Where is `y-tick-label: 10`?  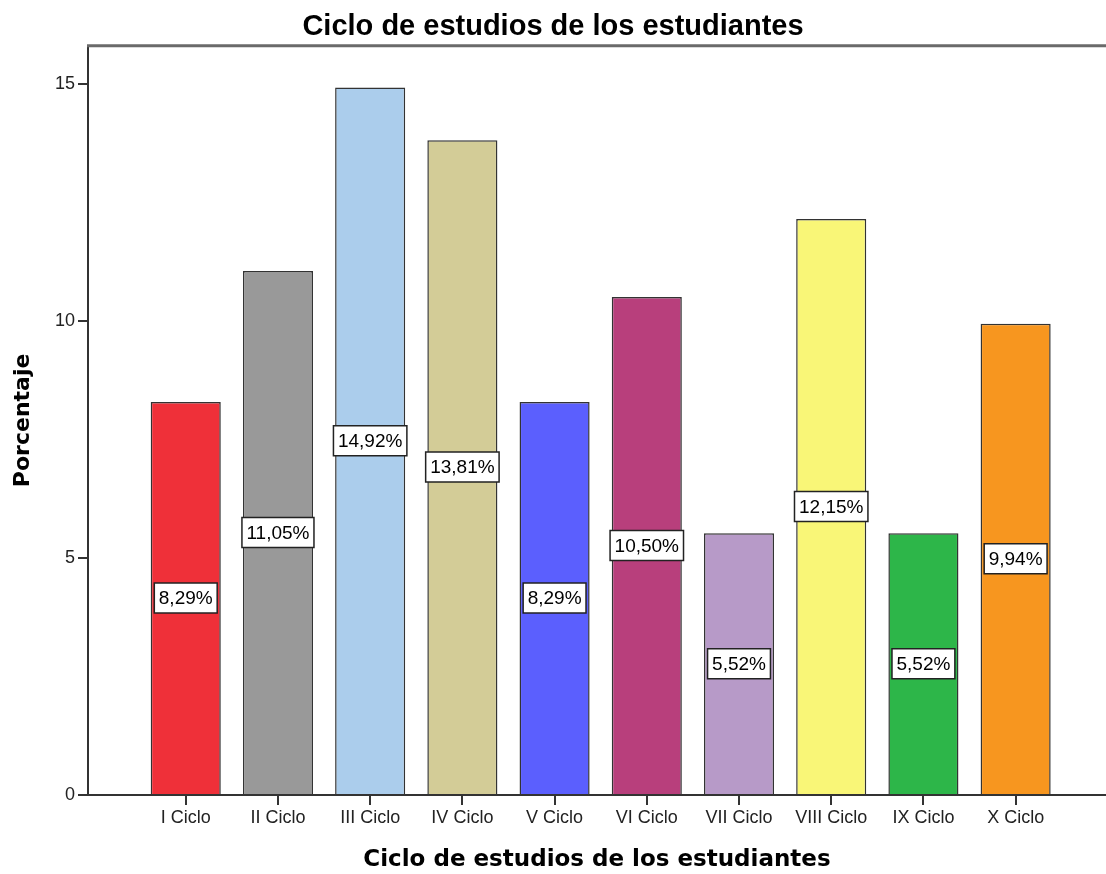
y-tick-label: 10 is located at coordinates (64, 319).